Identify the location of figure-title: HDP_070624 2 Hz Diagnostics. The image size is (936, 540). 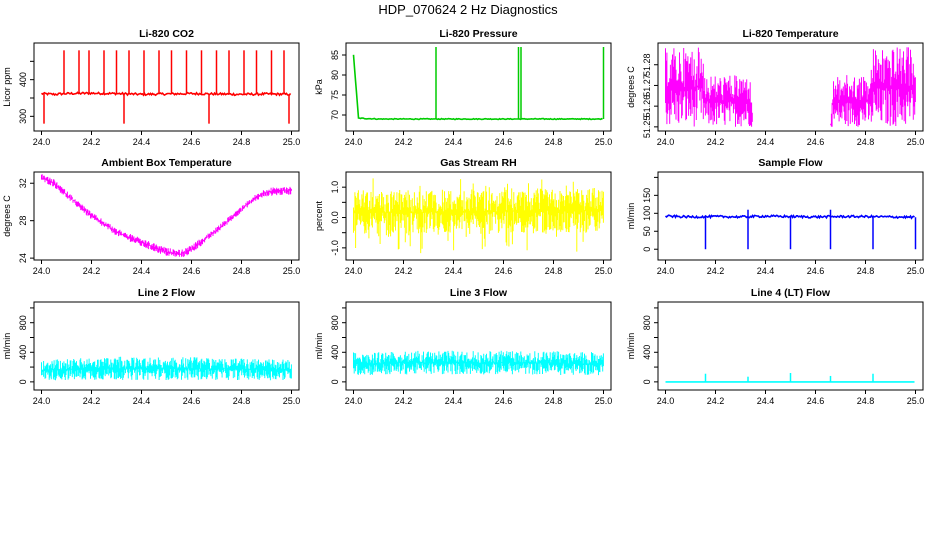
(468, 9).